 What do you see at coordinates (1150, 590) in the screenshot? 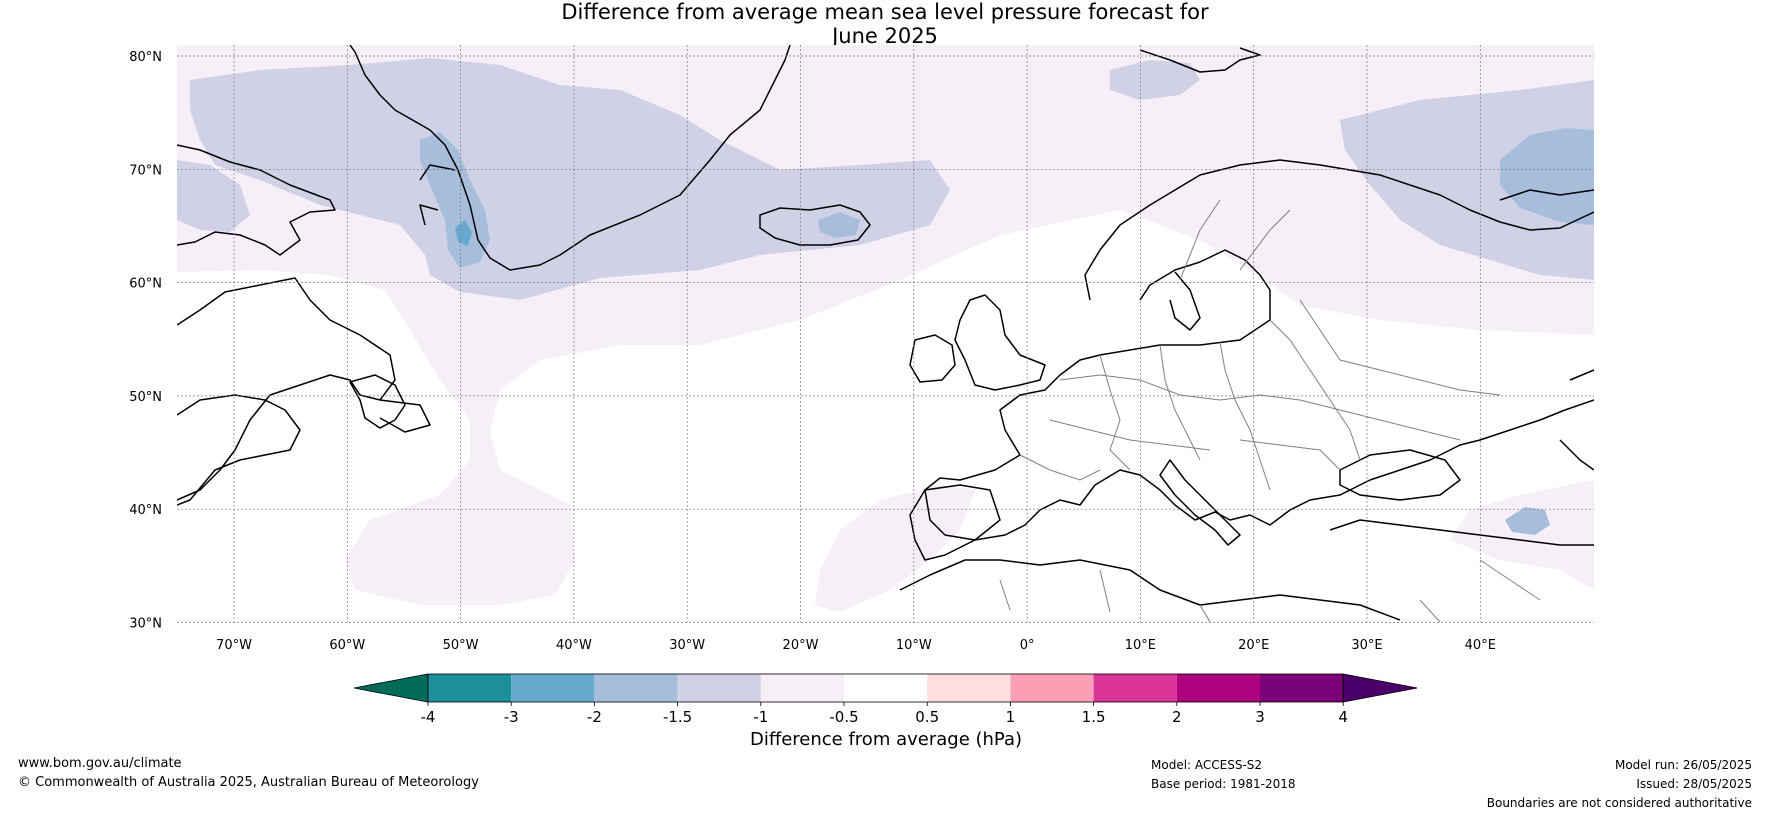
I see `coastline-north-africa` at bounding box center [1150, 590].